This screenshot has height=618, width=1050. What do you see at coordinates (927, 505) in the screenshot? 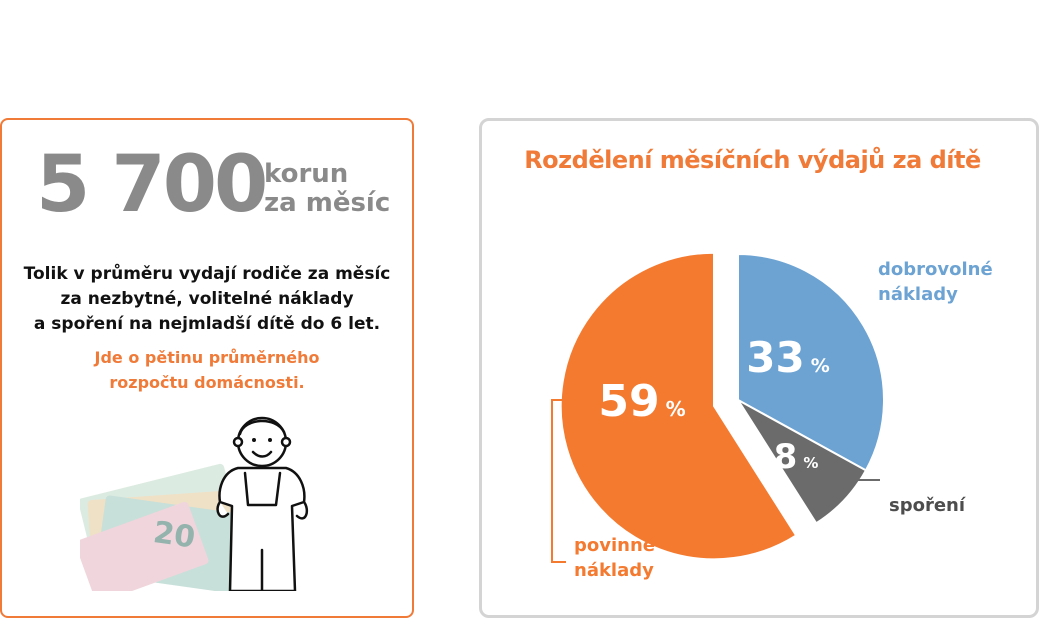
I see `slice-category-label: spoření` at bounding box center [927, 505].